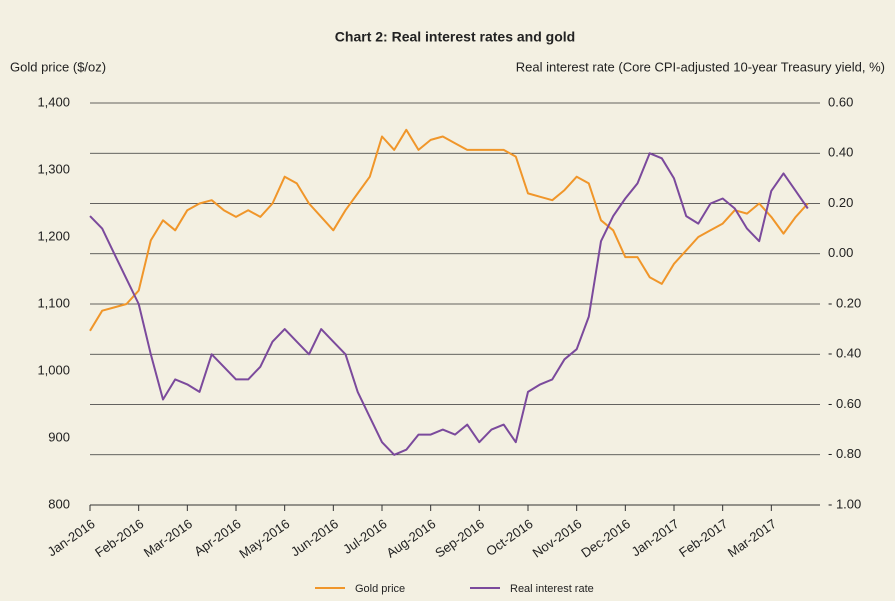 The width and height of the screenshot is (895, 601). What do you see at coordinates (168, 538) in the screenshot?
I see `x-tick-label: Mar-2016` at bounding box center [168, 538].